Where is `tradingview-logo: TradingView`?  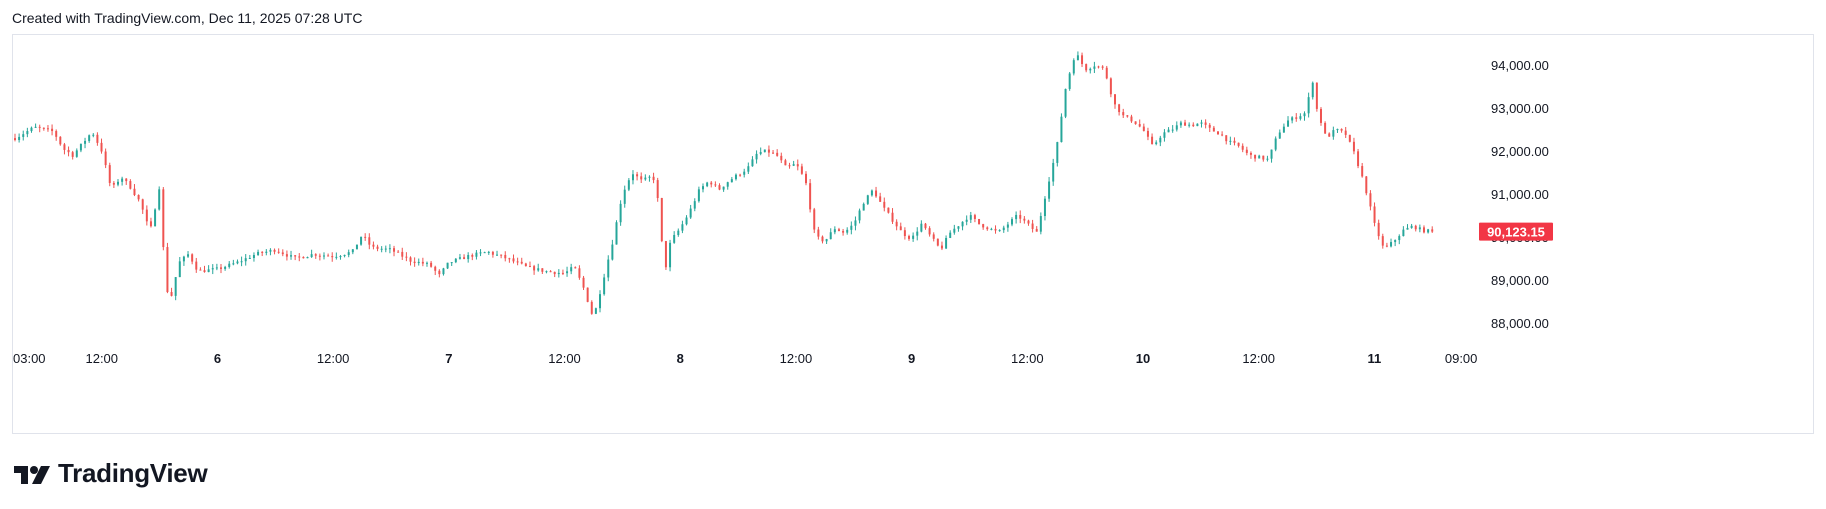 tradingview-logo: TradingView is located at coordinates (111, 473).